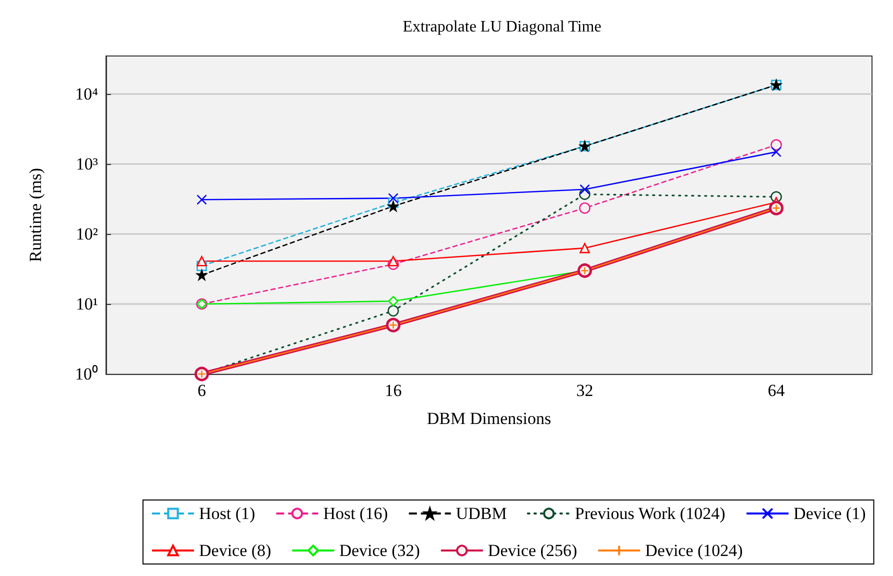 The height and width of the screenshot is (576, 893). What do you see at coordinates (379, 550) in the screenshot?
I see `legend-label: Device (32)` at bounding box center [379, 550].